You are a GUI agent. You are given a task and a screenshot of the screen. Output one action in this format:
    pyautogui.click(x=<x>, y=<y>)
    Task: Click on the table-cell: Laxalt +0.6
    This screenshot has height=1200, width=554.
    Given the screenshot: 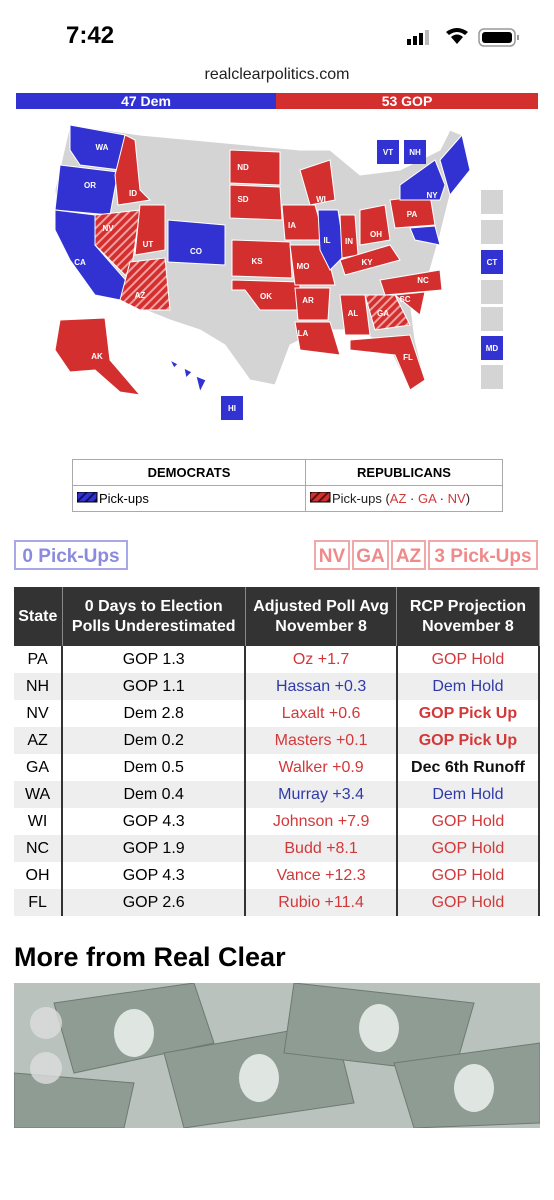 What is the action you would take?
    pyautogui.click(x=321, y=713)
    